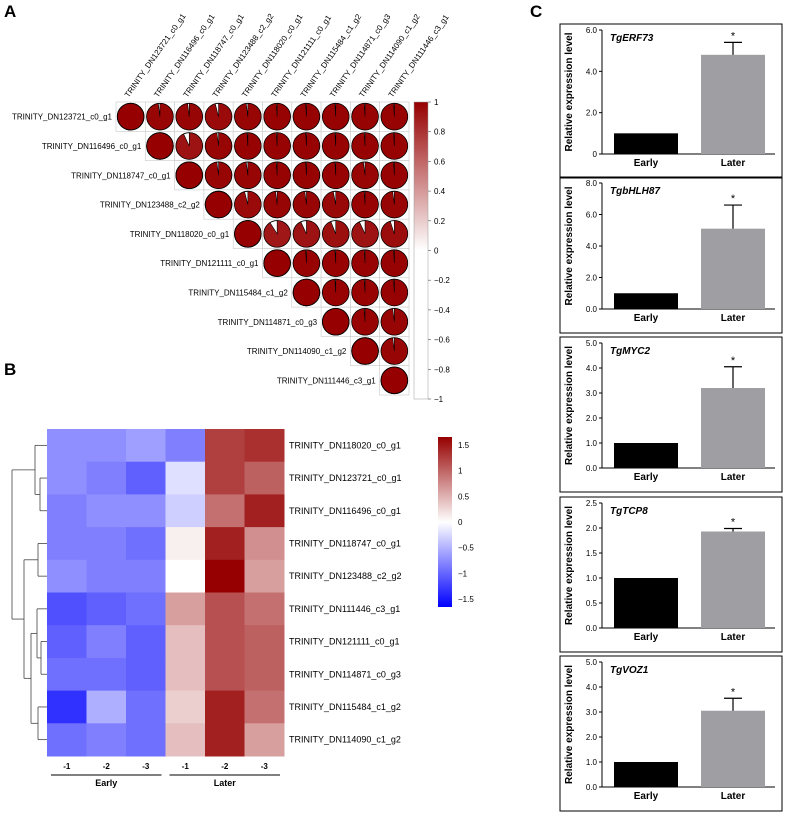 The height and width of the screenshot is (825, 790). What do you see at coordinates (592, 662) in the screenshot?
I see `y-tick-label: 5.0` at bounding box center [592, 662].